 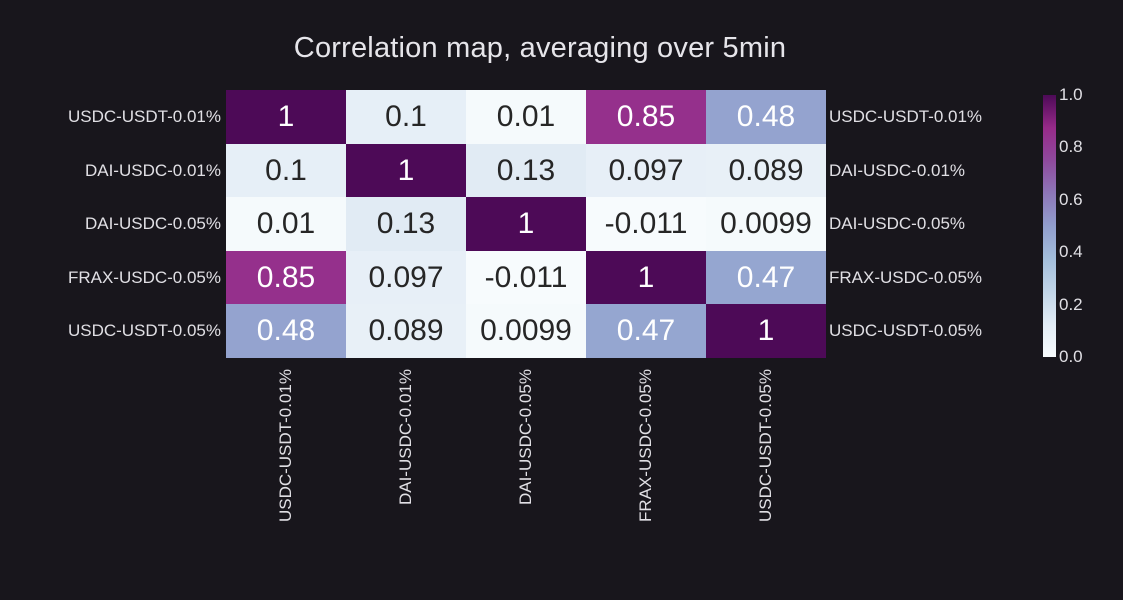 I want to click on y-axis-label-right: DAI-USDC-0.01%, so click(x=897, y=170).